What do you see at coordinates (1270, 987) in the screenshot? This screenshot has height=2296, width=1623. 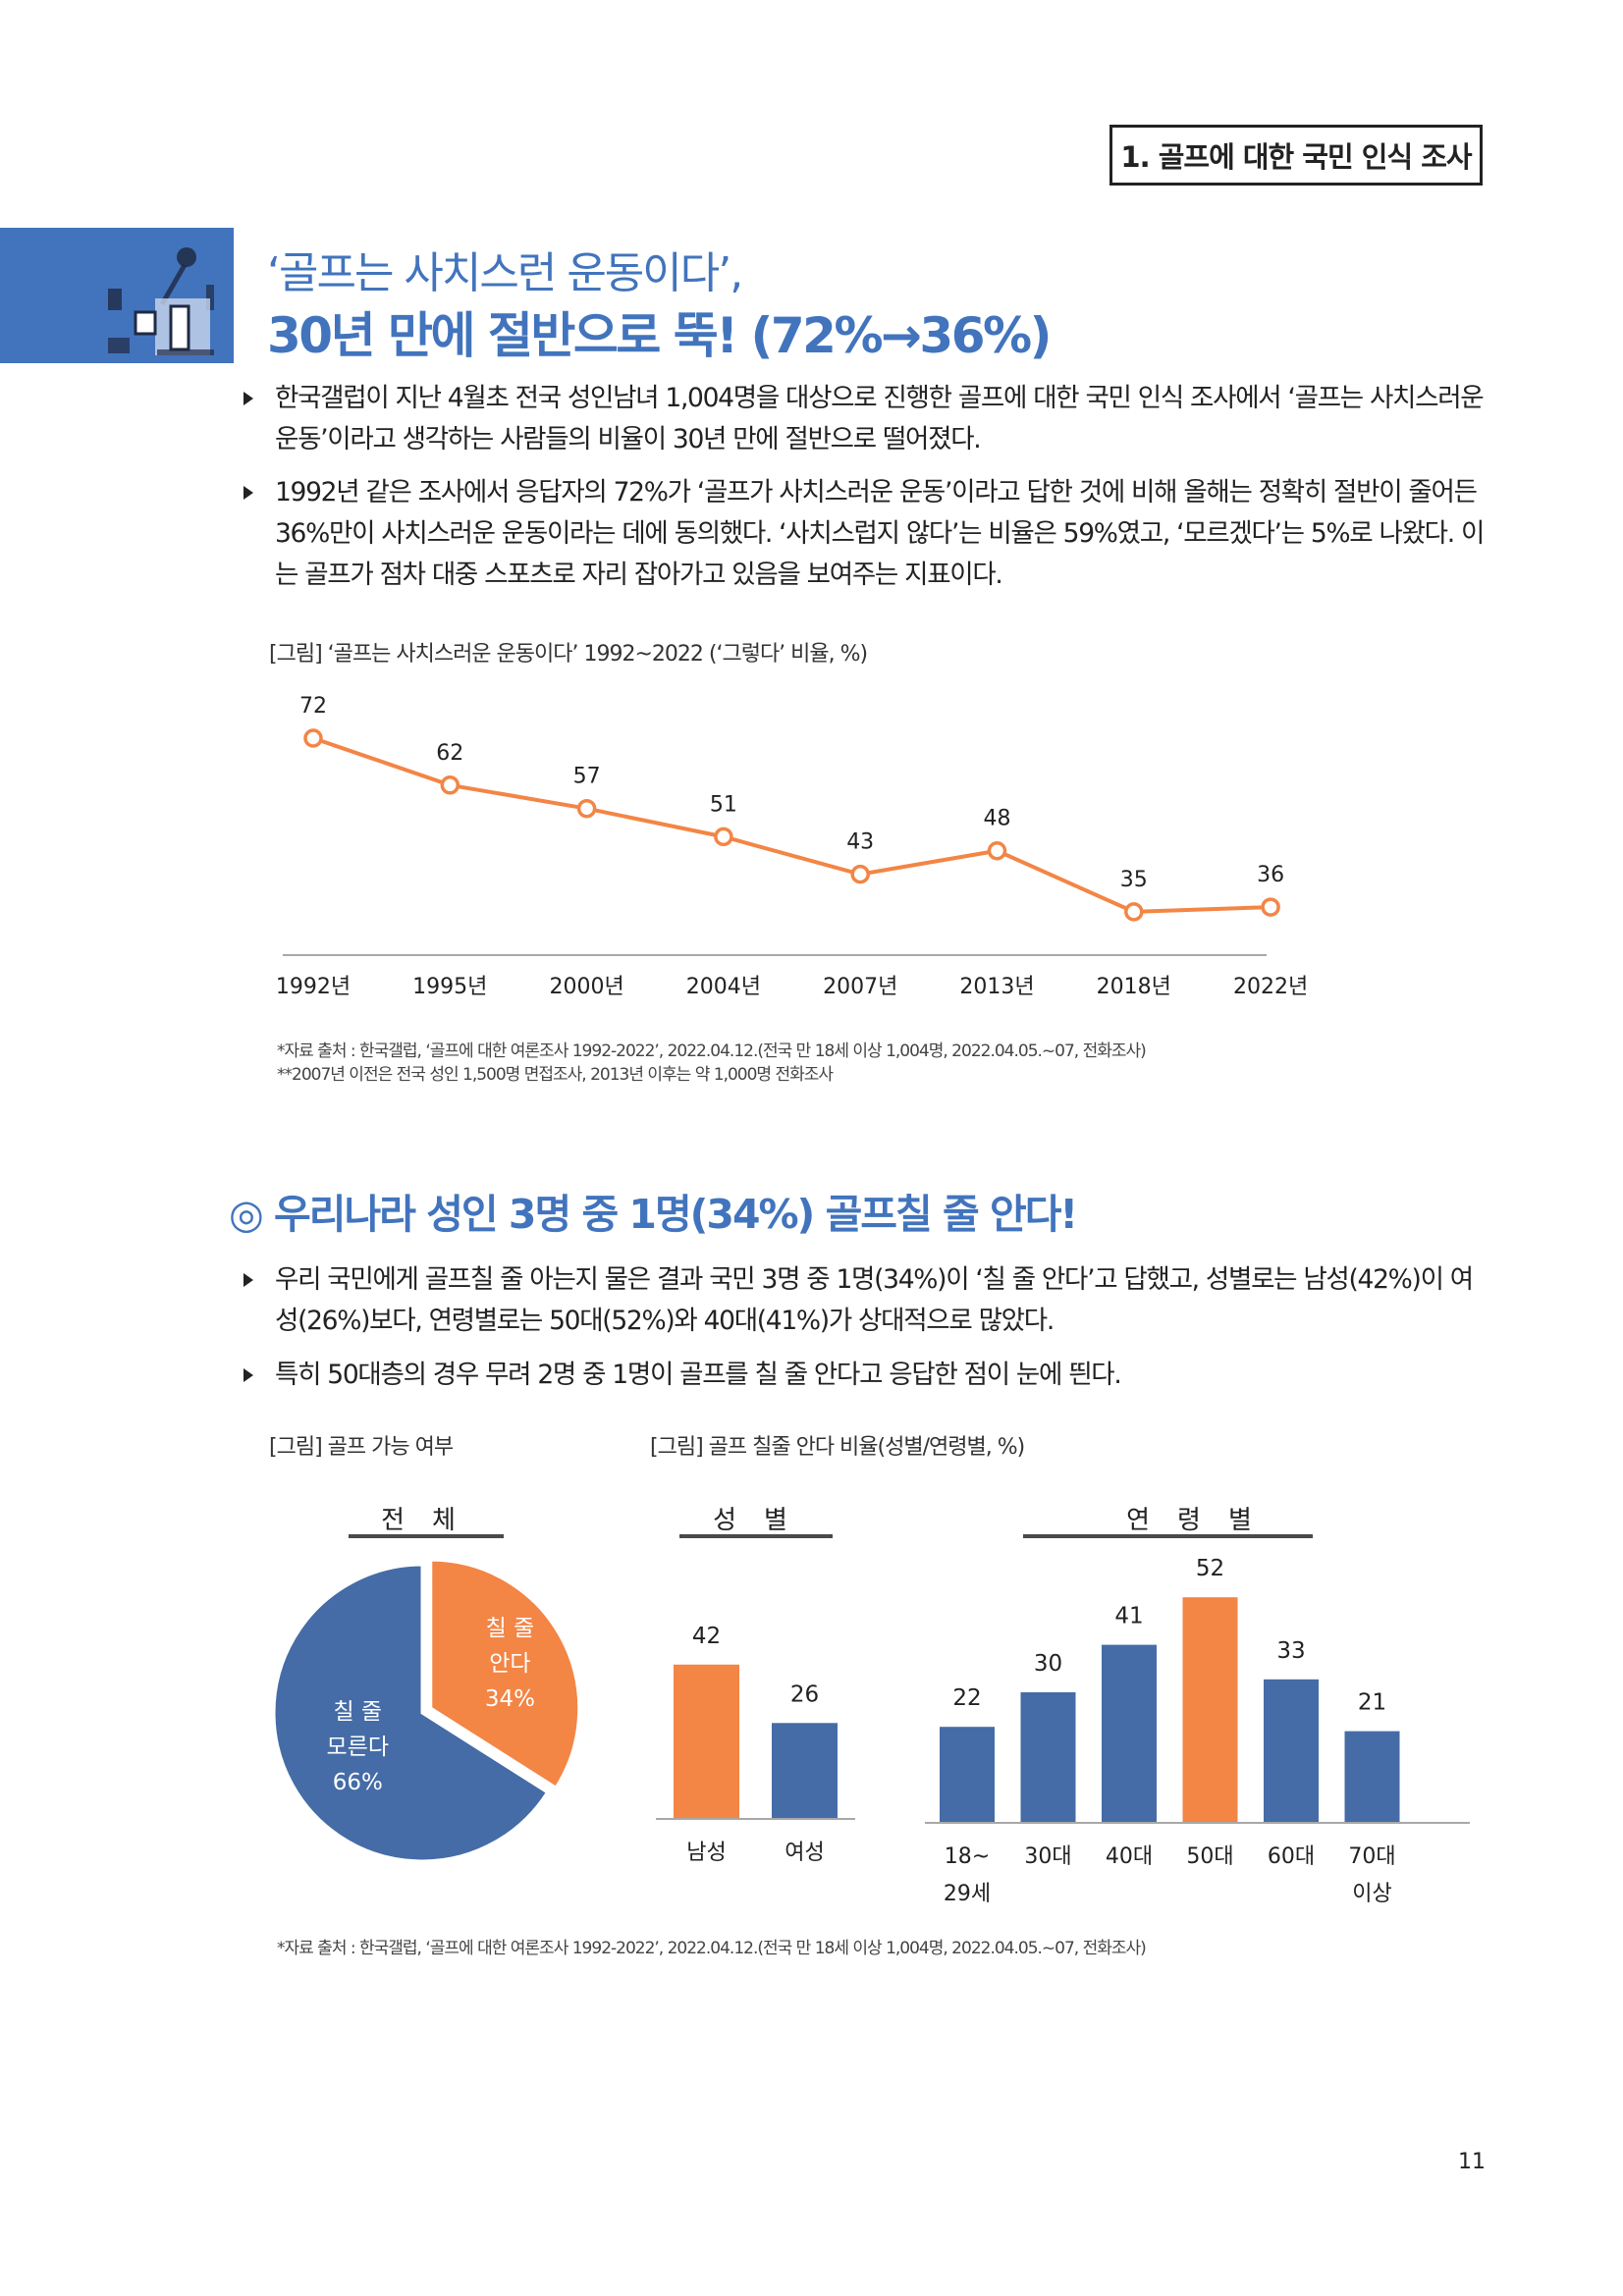 I see `x-tick-label: 2022년` at bounding box center [1270, 987].